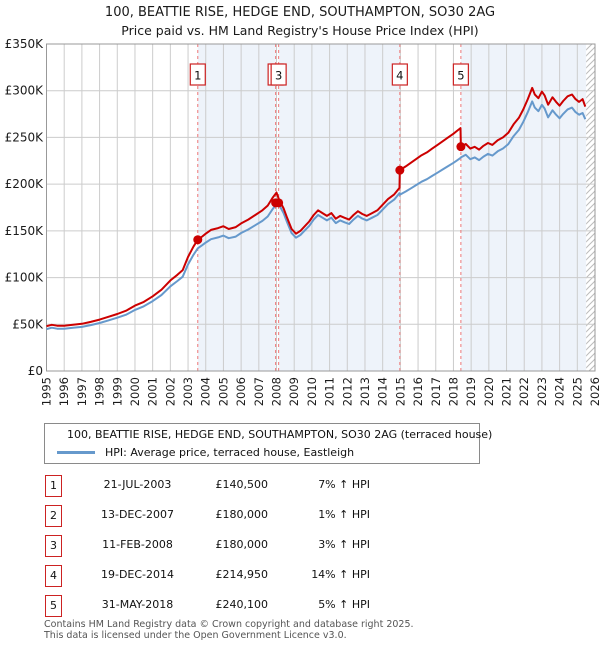  What do you see at coordinates (137, 514) in the screenshot?
I see `transaction-date: 13-DEC-2007` at bounding box center [137, 514].